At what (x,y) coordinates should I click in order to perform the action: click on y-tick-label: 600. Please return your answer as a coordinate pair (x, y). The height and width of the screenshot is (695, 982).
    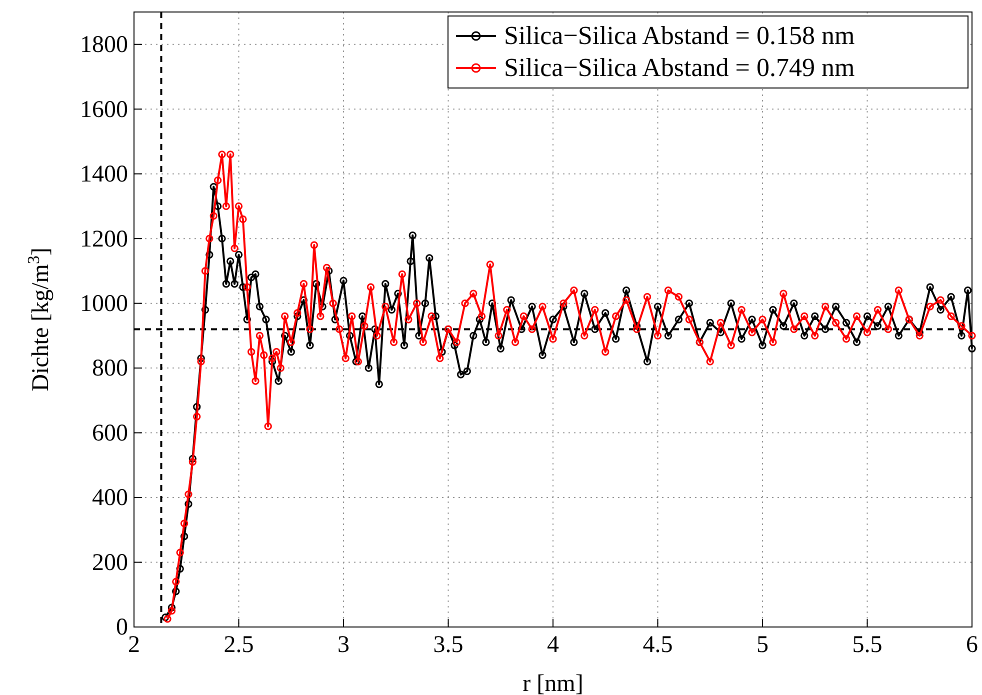
    Looking at the image, I should click on (110, 433).